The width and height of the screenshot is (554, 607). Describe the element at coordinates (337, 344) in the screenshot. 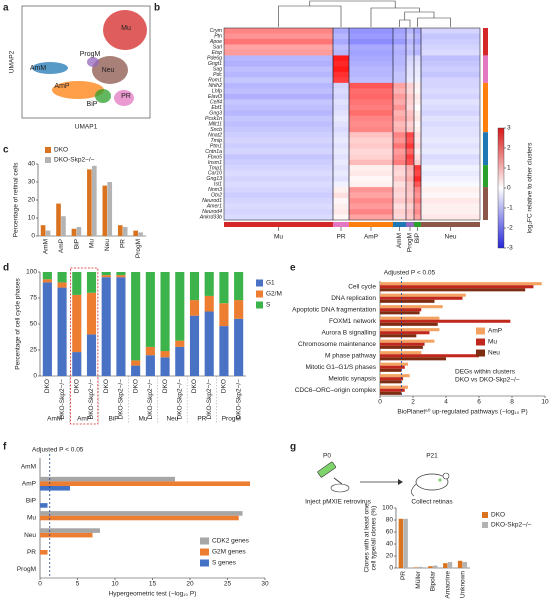

I see `y-tick-label: Chromosome maintenance` at that location.